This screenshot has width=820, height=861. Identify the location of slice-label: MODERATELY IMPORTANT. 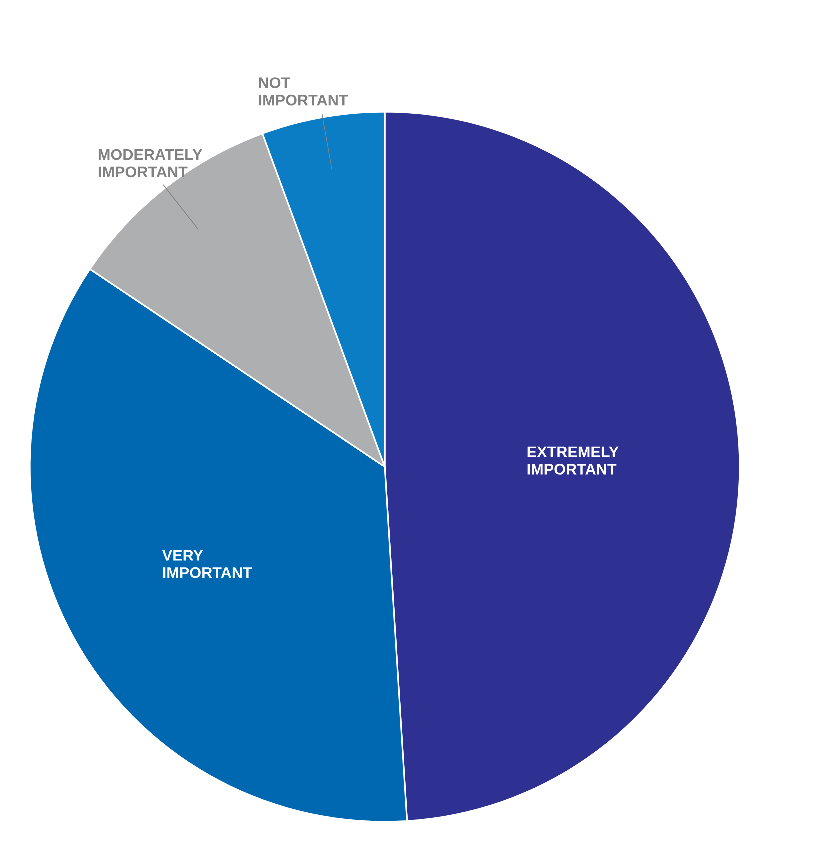
(150, 163).